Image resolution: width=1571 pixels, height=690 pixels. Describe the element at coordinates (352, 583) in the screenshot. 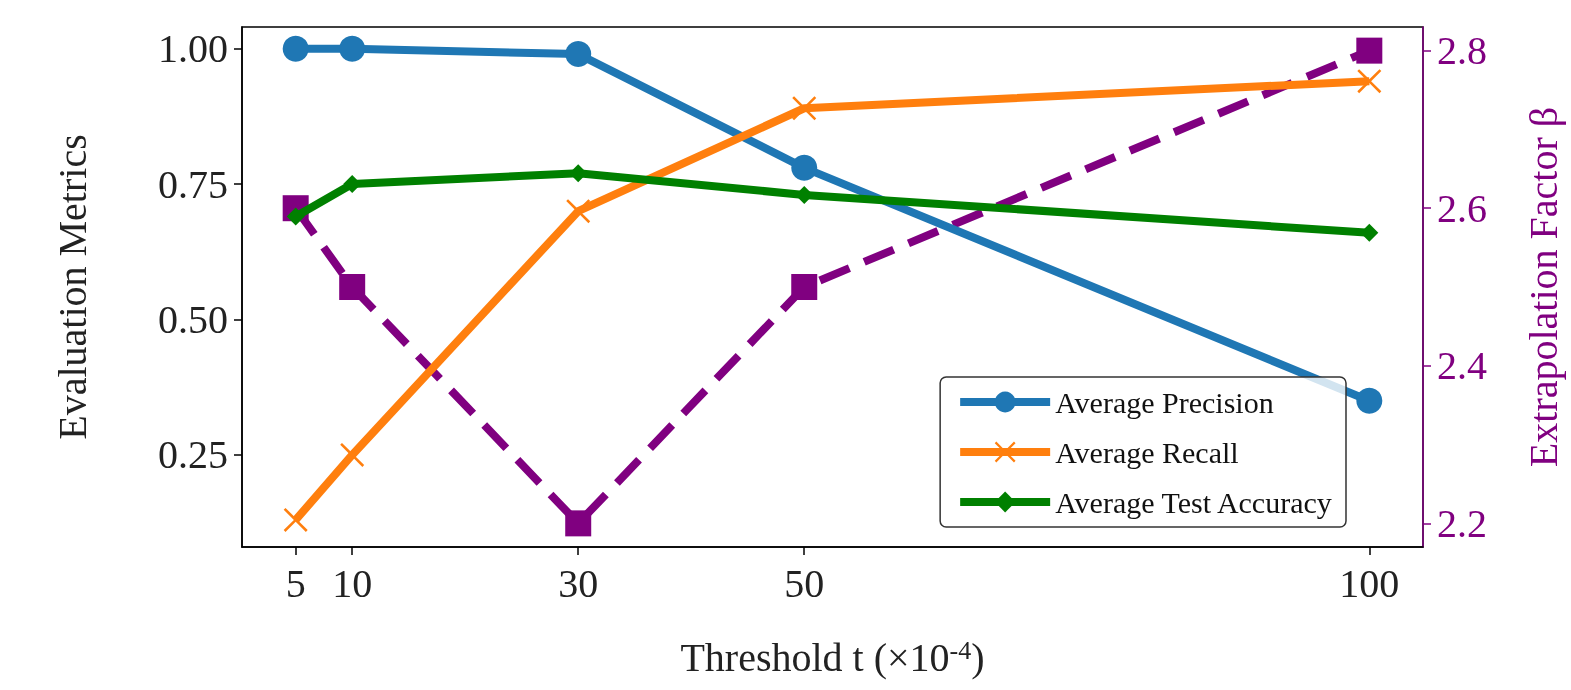

I see `x-tick-label: 10` at that location.